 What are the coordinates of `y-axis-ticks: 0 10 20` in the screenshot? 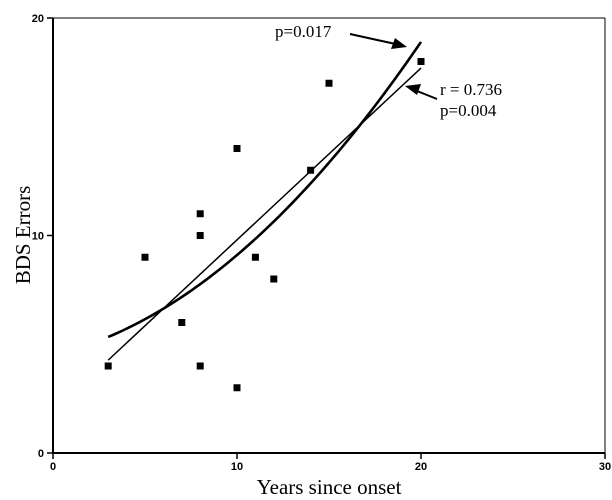 It's located at (42, 236).